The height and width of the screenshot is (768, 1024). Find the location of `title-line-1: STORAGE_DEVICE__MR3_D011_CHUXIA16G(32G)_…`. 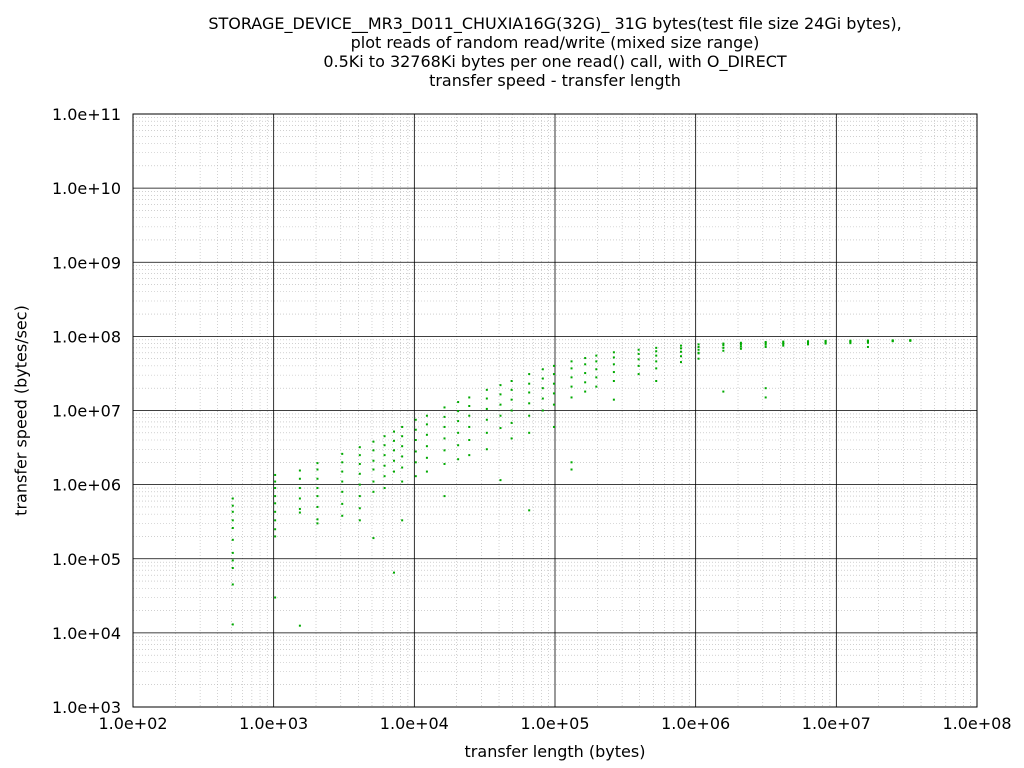

title-line-1: STORAGE_DEVICE__MR3_D011_CHUXIA16G(32G)_… is located at coordinates (555, 23).